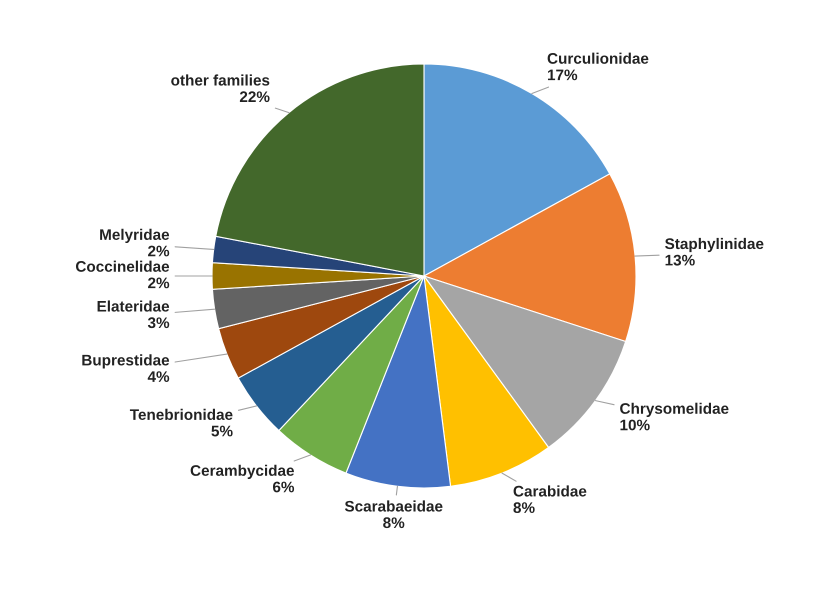 This screenshot has height=603, width=827. What do you see at coordinates (181, 414) in the screenshot?
I see `slice-label: Tenebrionidae` at bounding box center [181, 414].